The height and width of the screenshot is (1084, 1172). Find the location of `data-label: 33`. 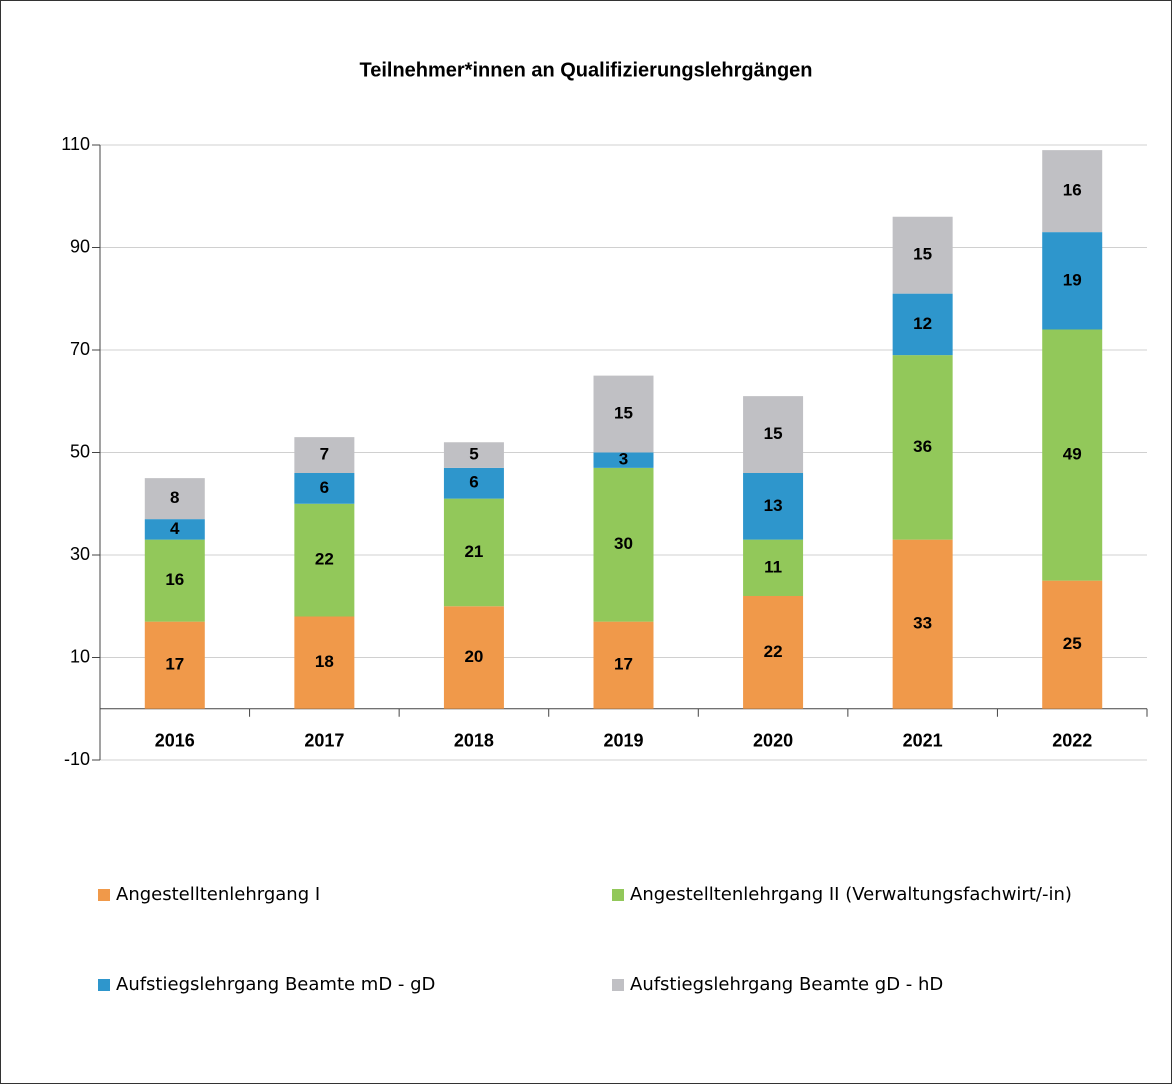

data-label: 33 is located at coordinates (922, 623).